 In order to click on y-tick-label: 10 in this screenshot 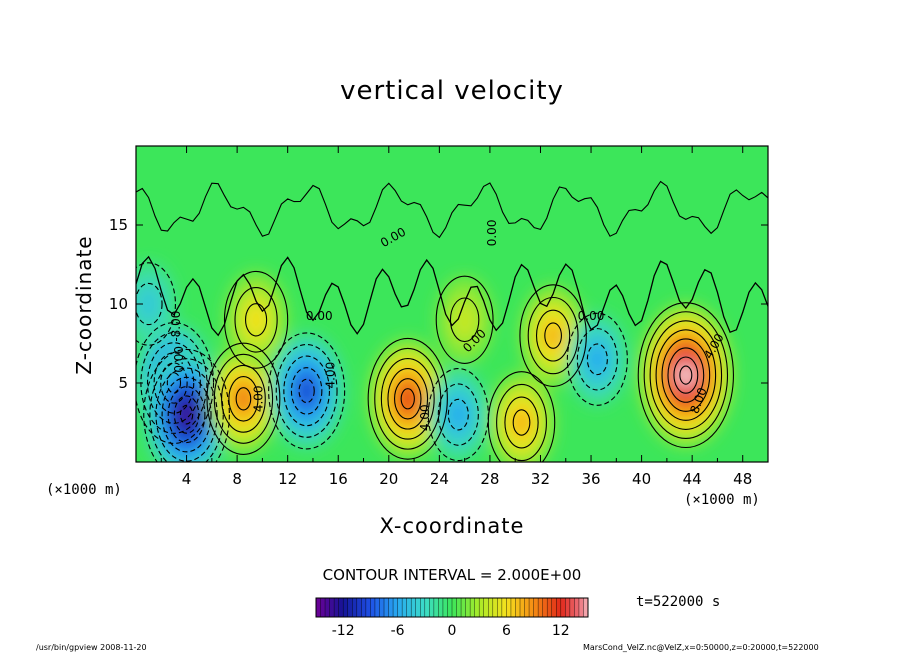, I will do `click(118, 304)`.